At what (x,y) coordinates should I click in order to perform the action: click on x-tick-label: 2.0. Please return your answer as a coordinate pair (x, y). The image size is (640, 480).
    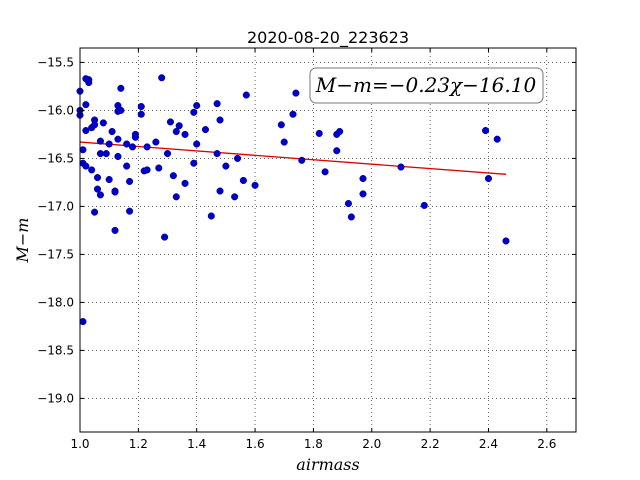
    Looking at the image, I should click on (371, 444).